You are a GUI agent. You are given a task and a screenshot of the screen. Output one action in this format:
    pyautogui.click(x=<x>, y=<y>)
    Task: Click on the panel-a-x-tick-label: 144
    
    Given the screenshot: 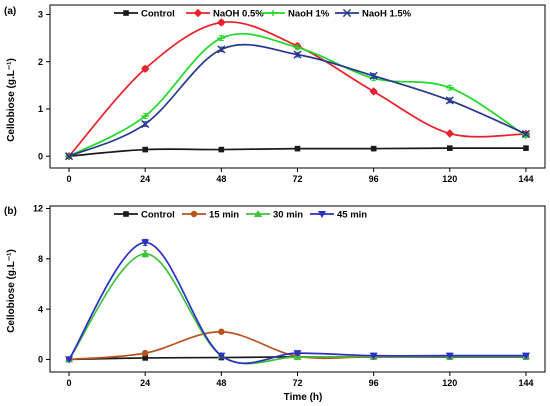 What is the action you would take?
    pyautogui.click(x=525, y=179)
    